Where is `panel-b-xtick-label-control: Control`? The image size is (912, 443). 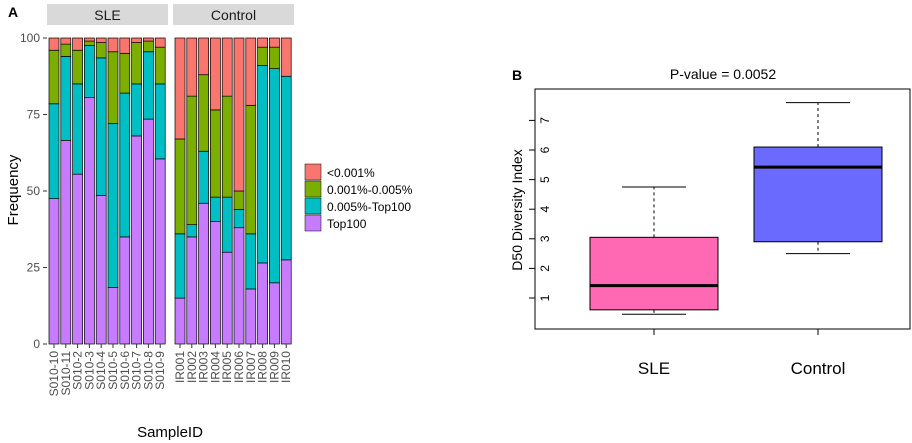
panel-b-xtick-label-control: Control is located at coordinates (818, 368).